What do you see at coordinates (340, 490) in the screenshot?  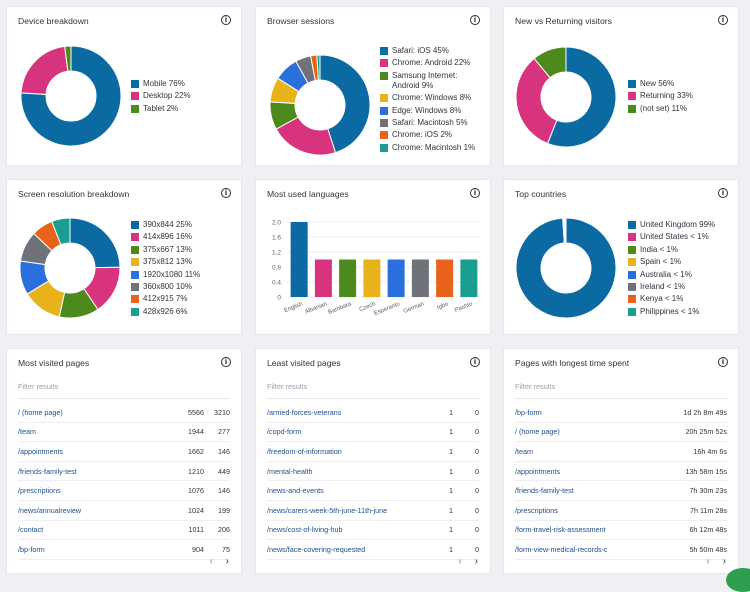 I see `page-link: /news-and-events` at bounding box center [340, 490].